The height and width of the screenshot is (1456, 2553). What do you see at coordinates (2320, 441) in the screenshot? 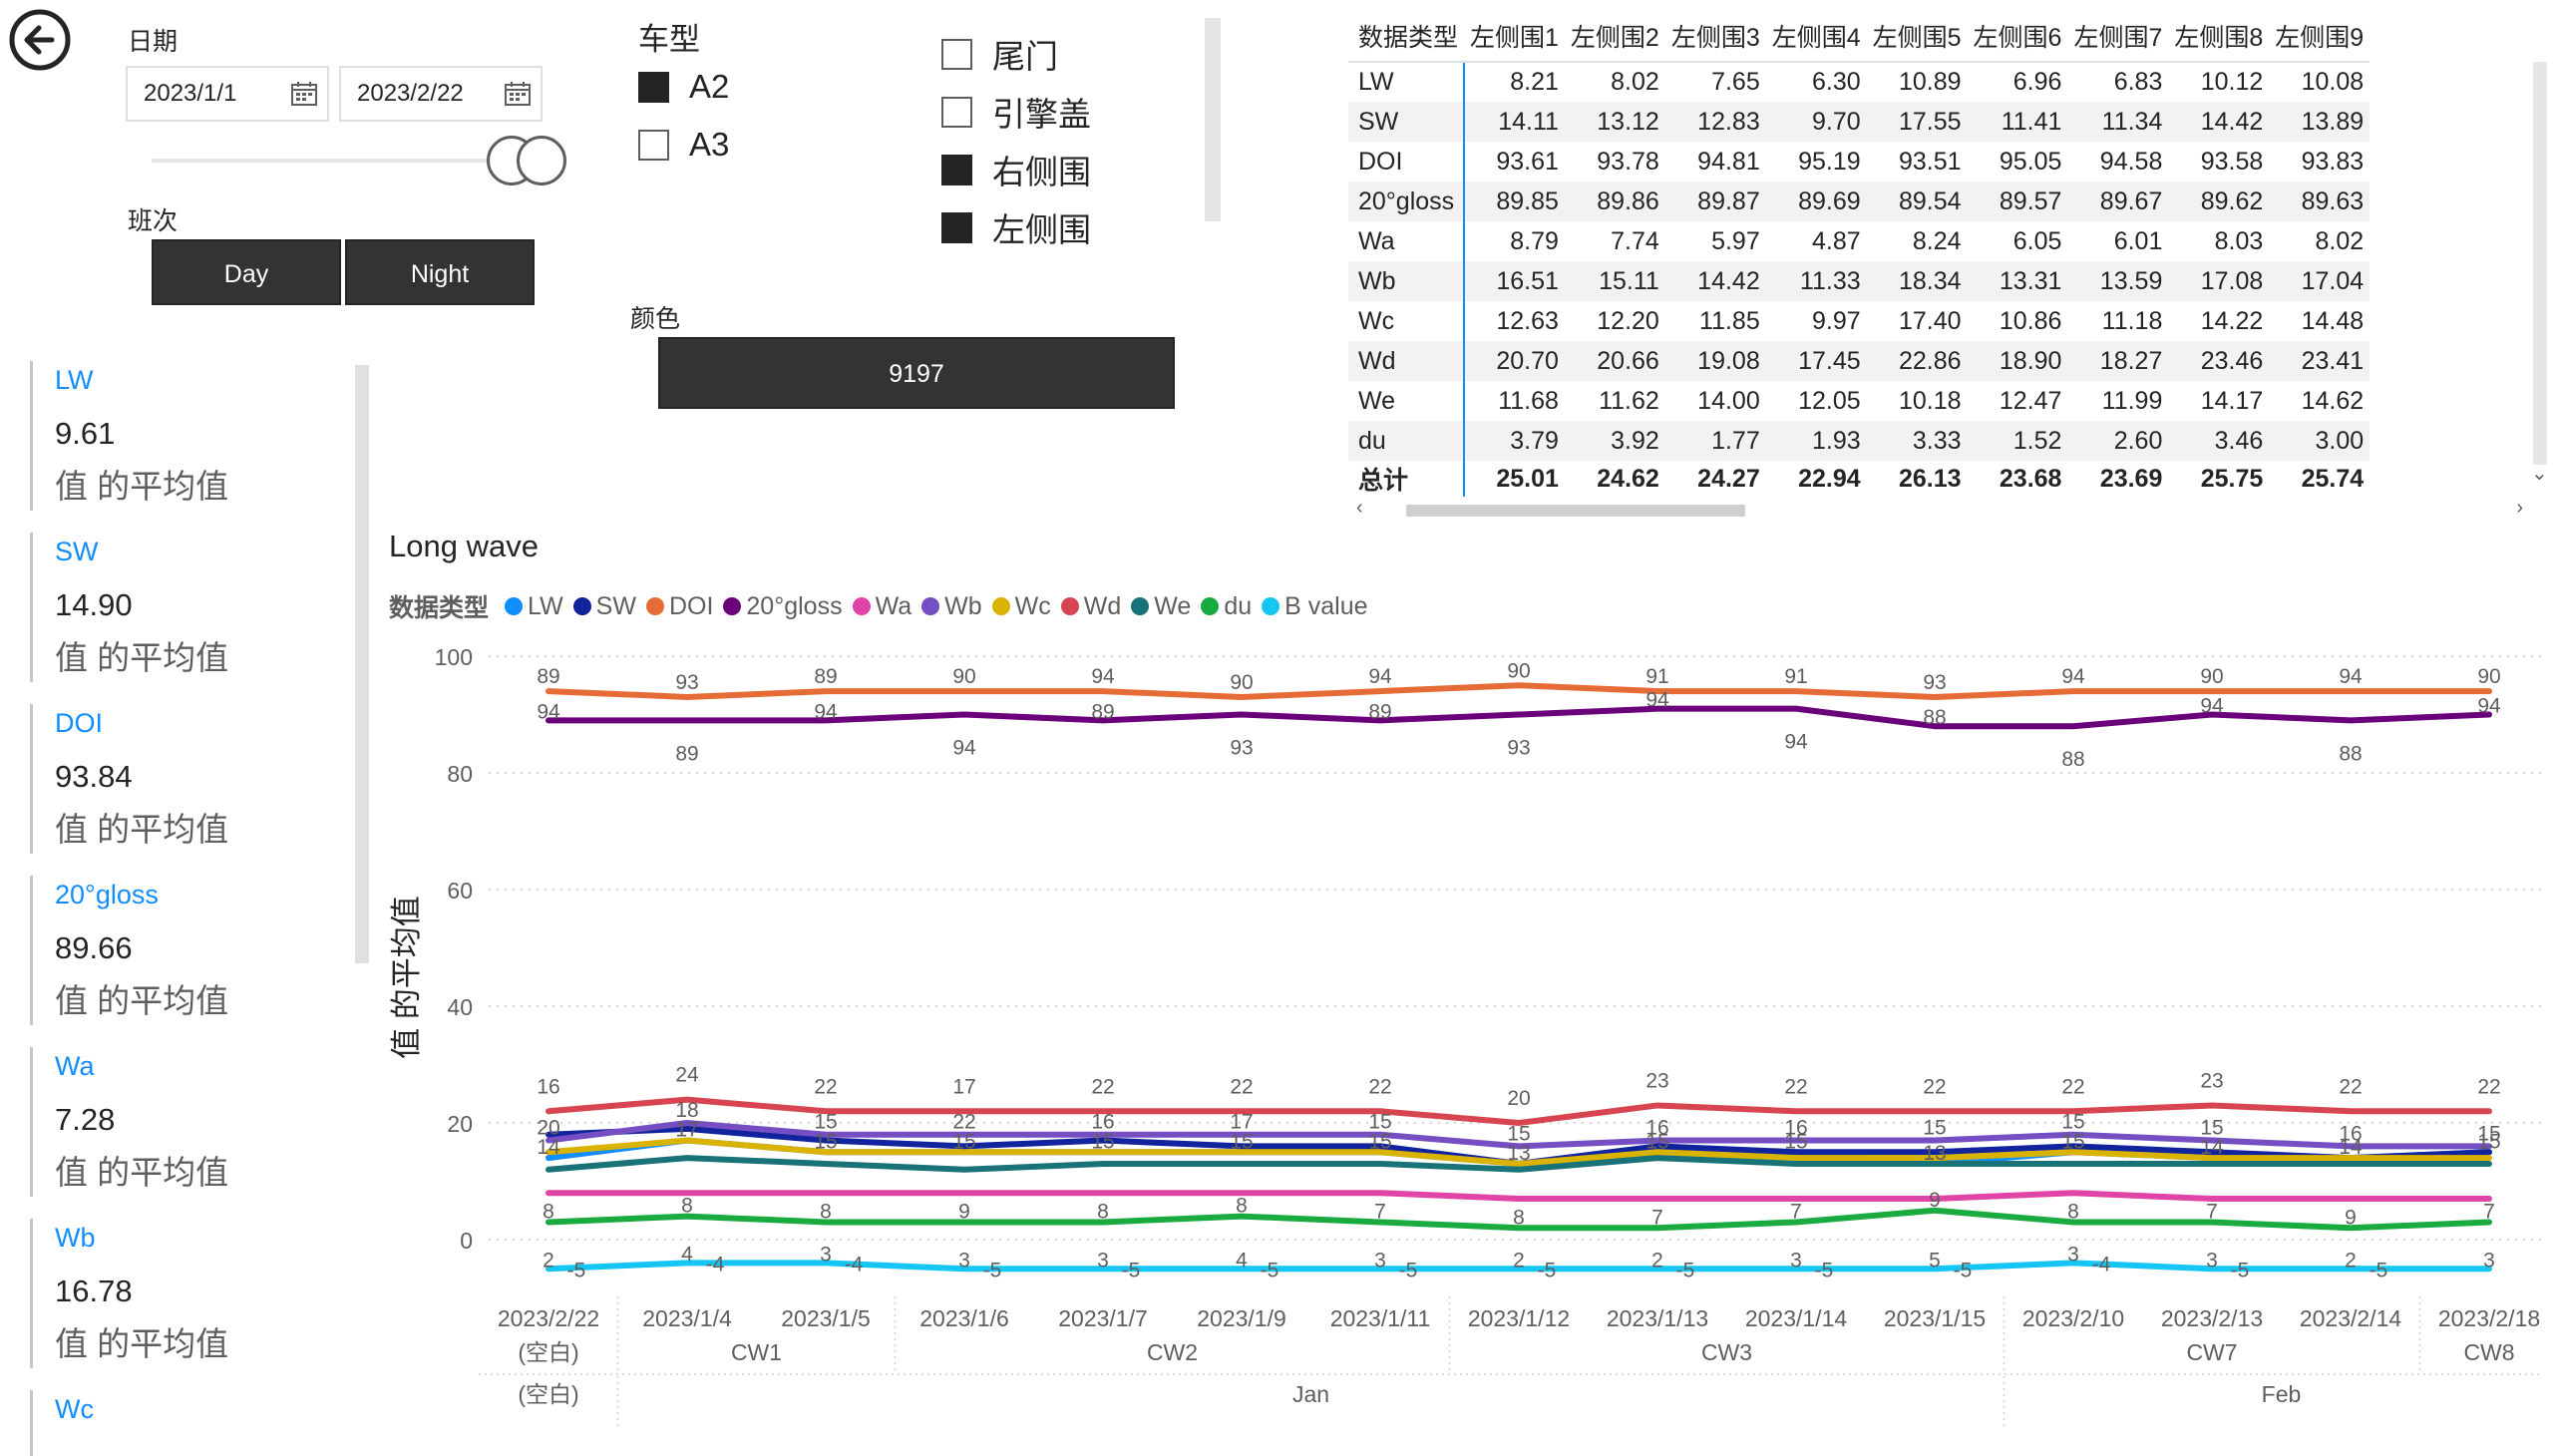
I see `matrix-cell: 3.00` at bounding box center [2320, 441].